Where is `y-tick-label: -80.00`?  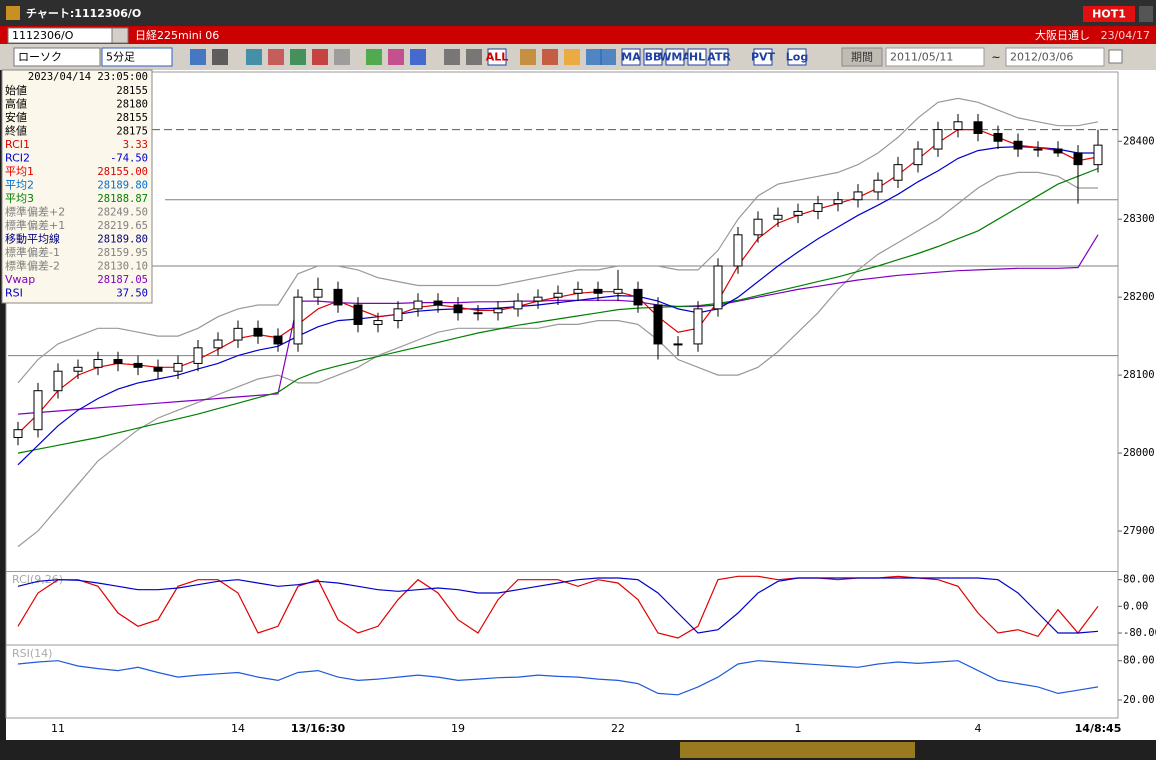 y-tick-label: -80.00 is located at coordinates (1139, 633).